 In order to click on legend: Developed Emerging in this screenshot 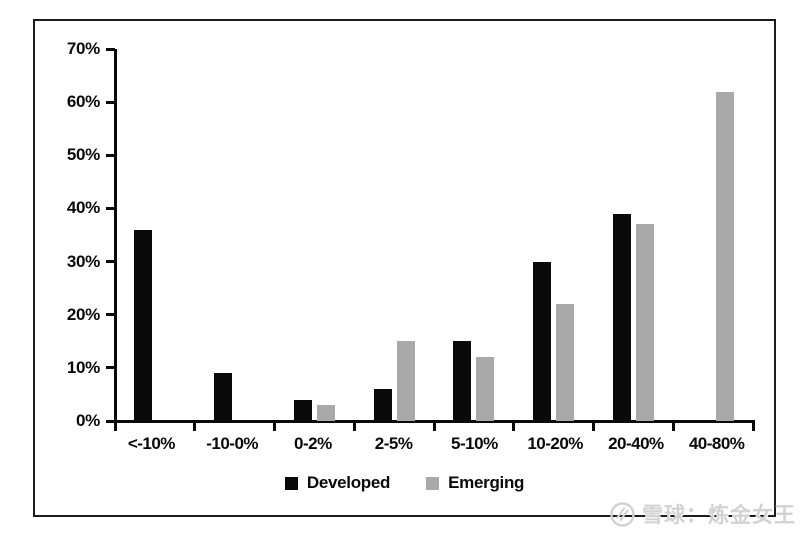, I will do `click(404, 483)`.